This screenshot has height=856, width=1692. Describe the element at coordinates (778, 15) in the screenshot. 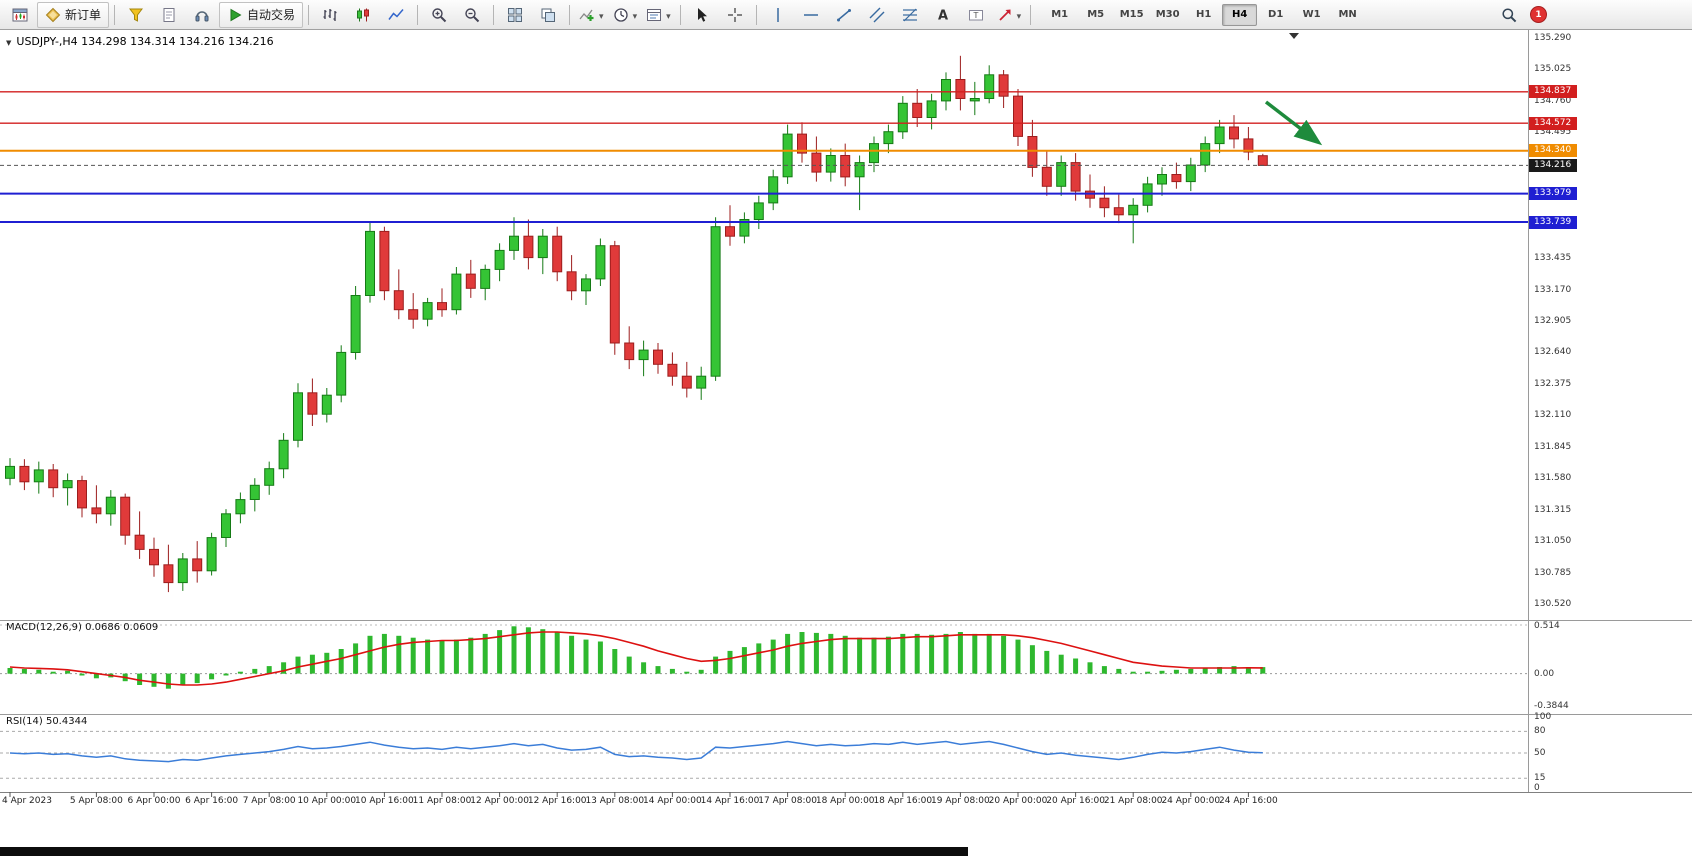

I see `vertical-line-button` at that location.